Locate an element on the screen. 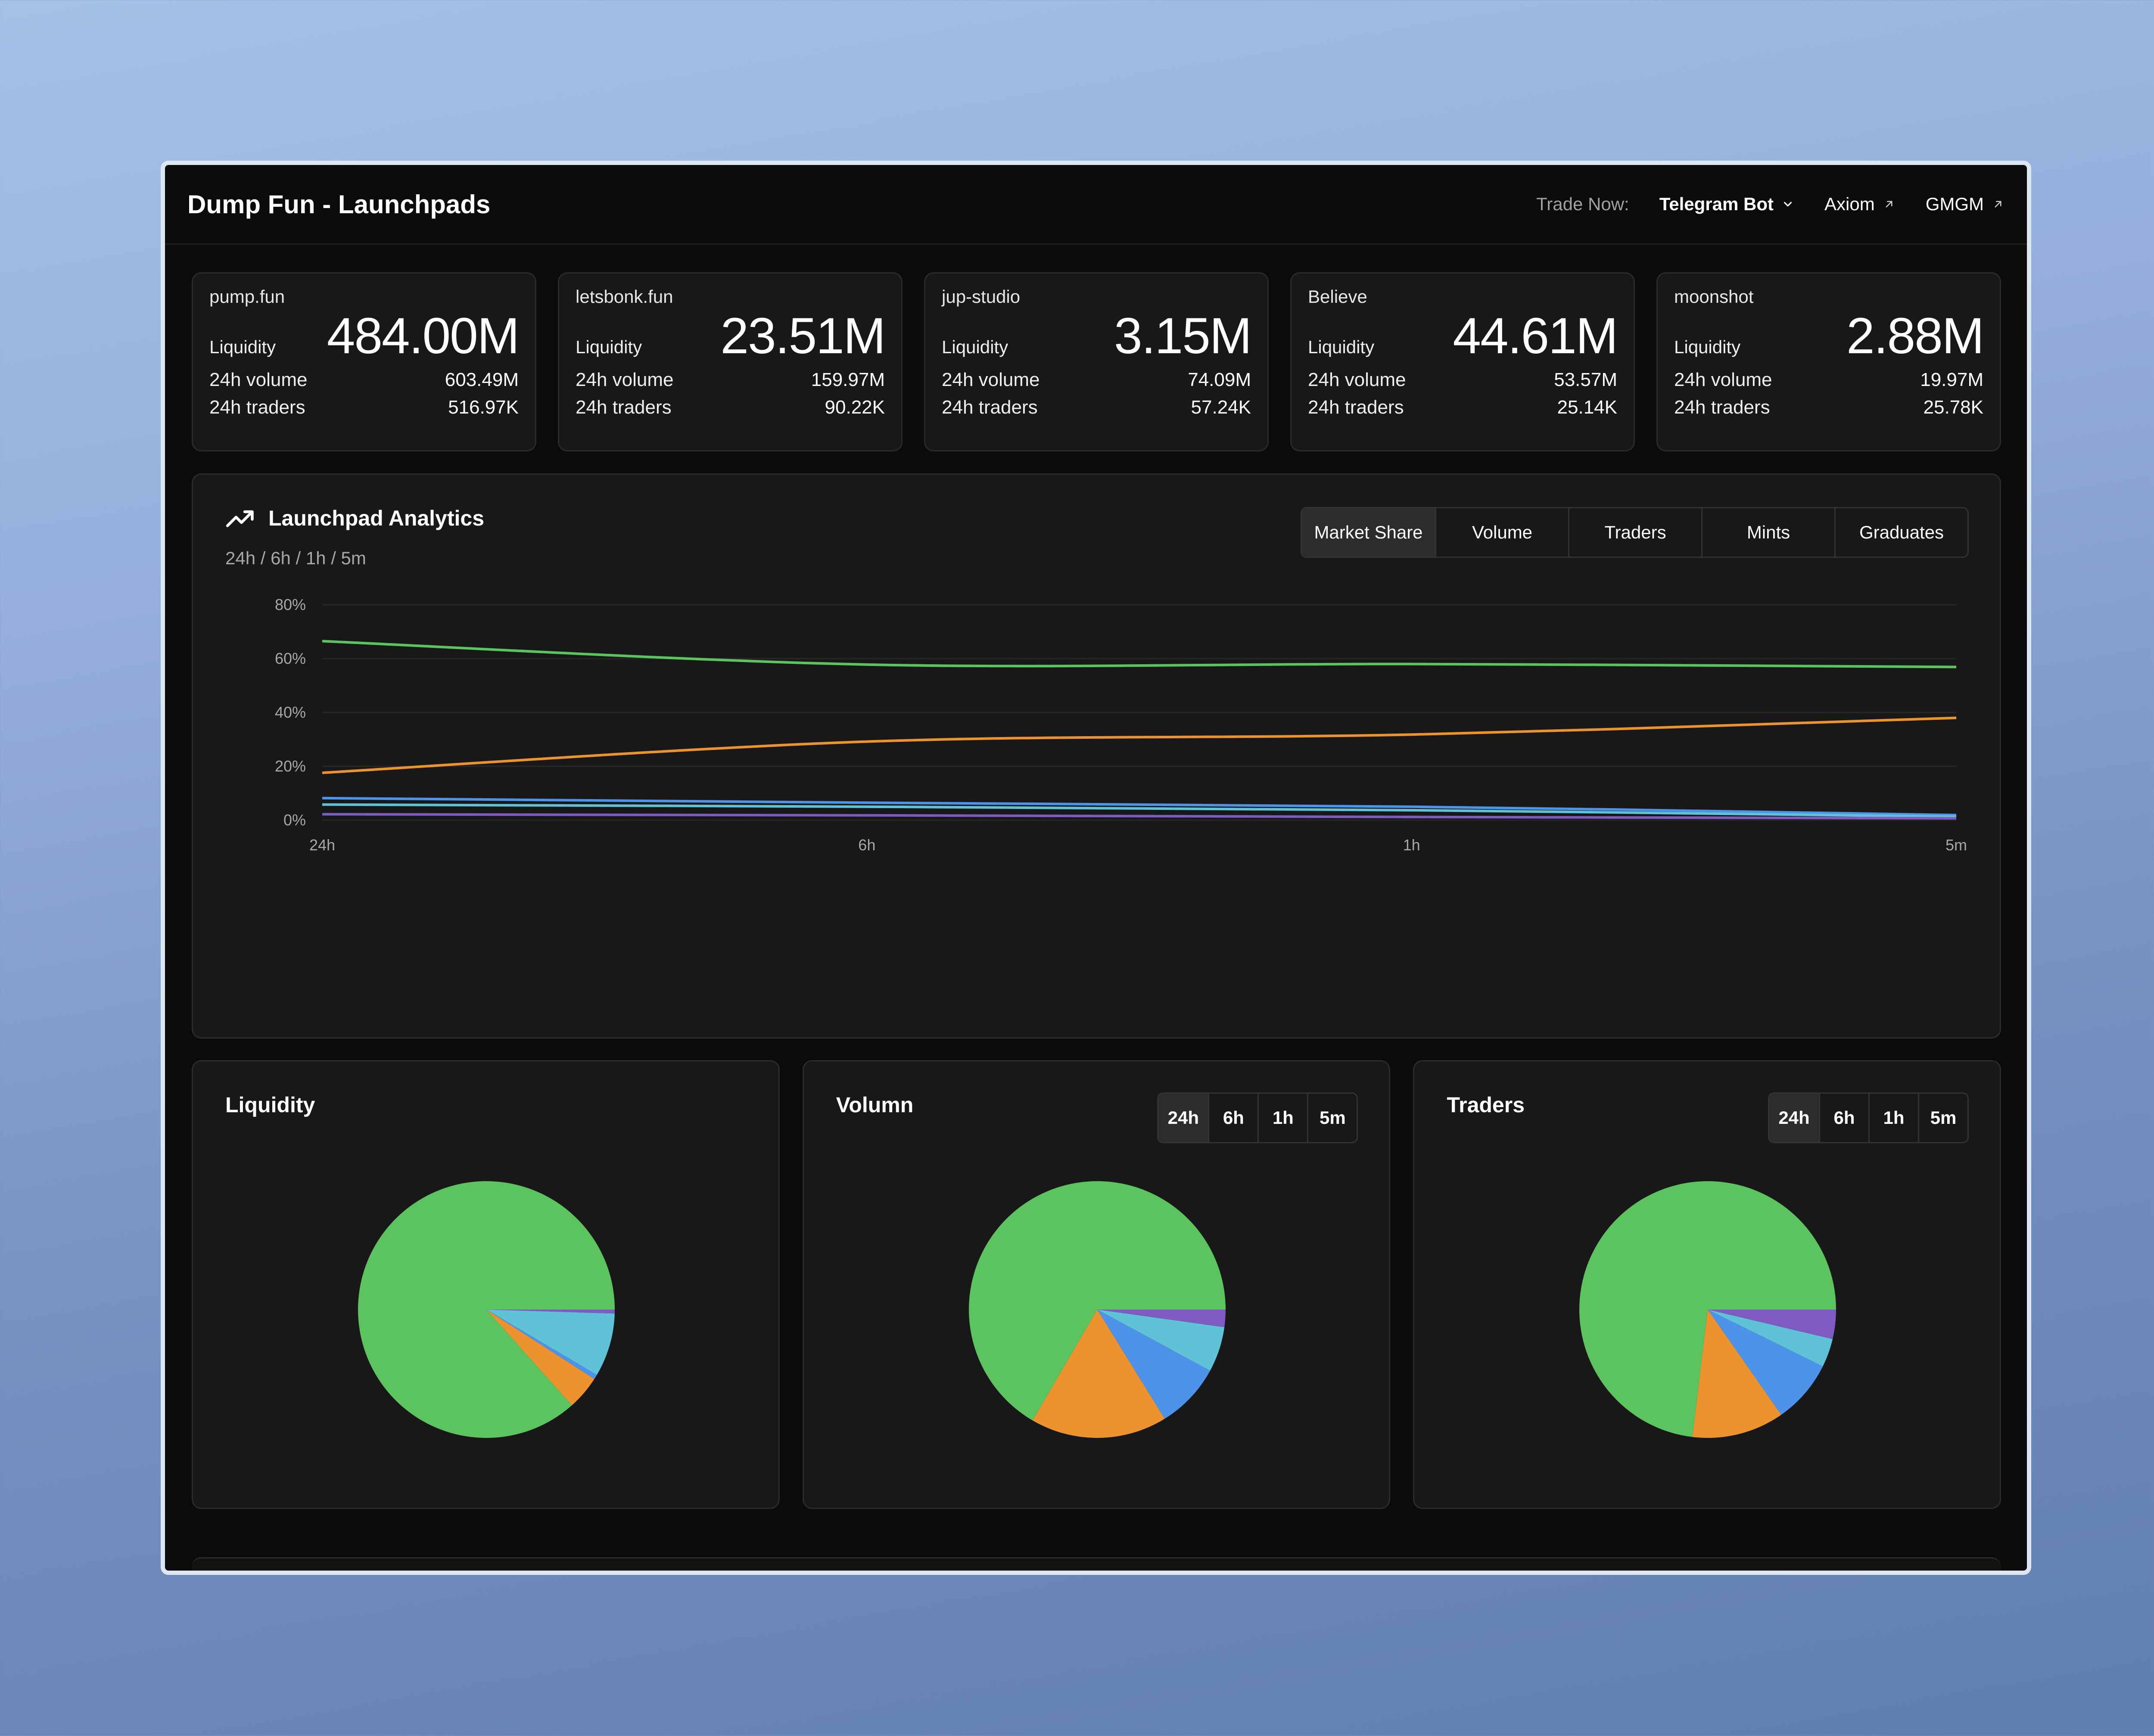 Image resolution: width=2154 pixels, height=1736 pixels. gmgm-label: GMGM is located at coordinates (1955, 204).